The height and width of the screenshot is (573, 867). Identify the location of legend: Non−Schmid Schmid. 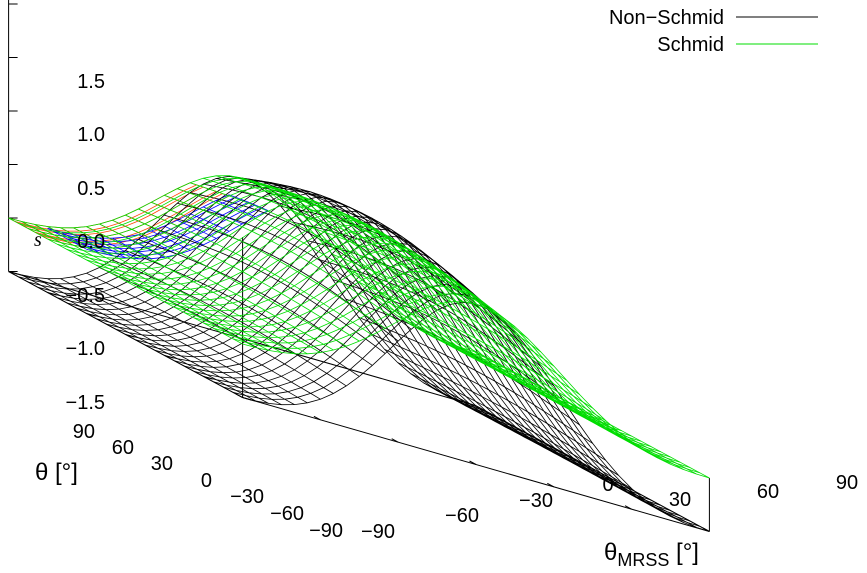
(713, 31).